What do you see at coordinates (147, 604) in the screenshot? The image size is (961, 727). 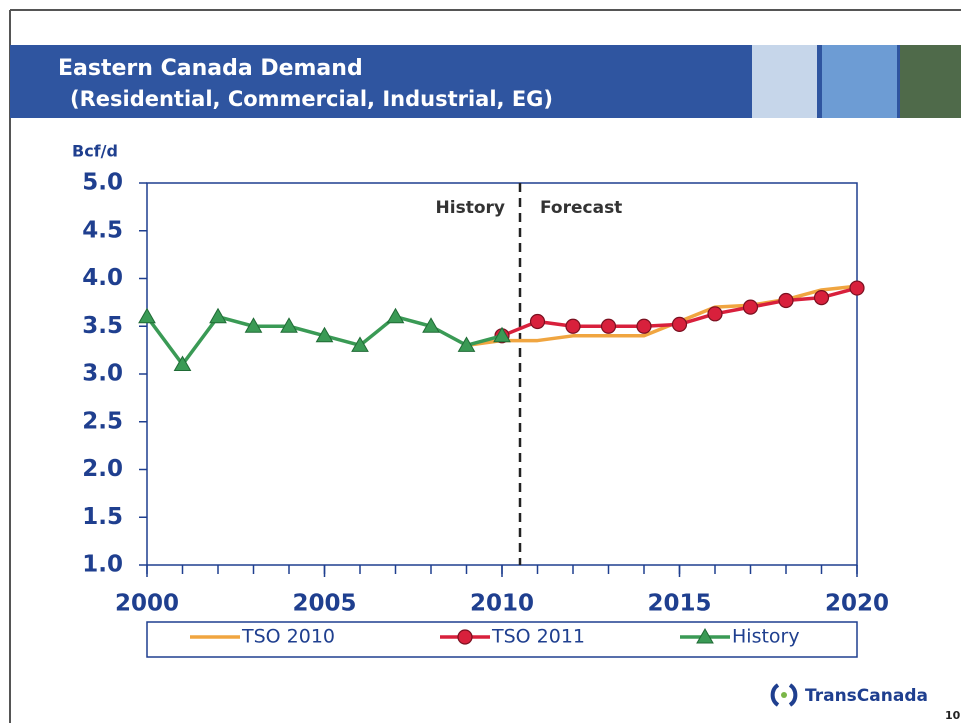 I see `x-tick-label: 2000` at bounding box center [147, 604].